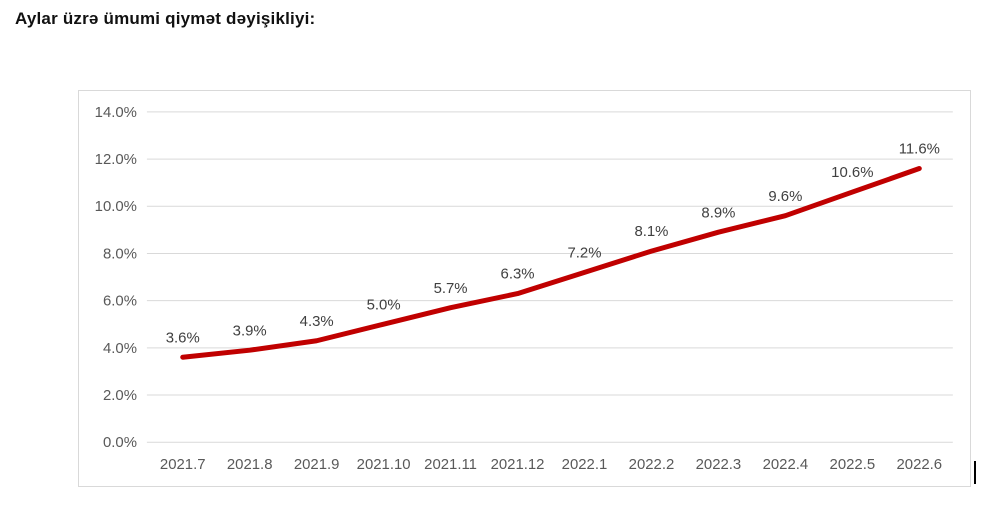  What do you see at coordinates (183, 337) in the screenshot?
I see `data-label: 3.6%` at bounding box center [183, 337].